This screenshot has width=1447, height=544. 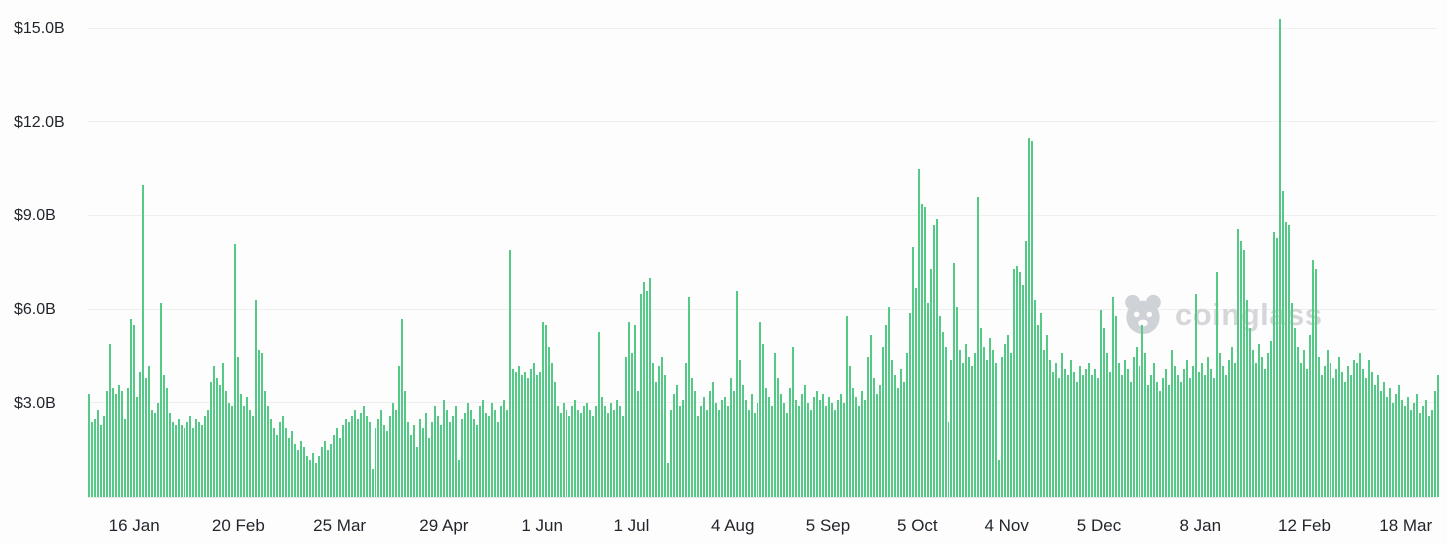 What do you see at coordinates (1099, 525) in the screenshot?
I see `x-axis-label: 5 Dec` at bounding box center [1099, 525].